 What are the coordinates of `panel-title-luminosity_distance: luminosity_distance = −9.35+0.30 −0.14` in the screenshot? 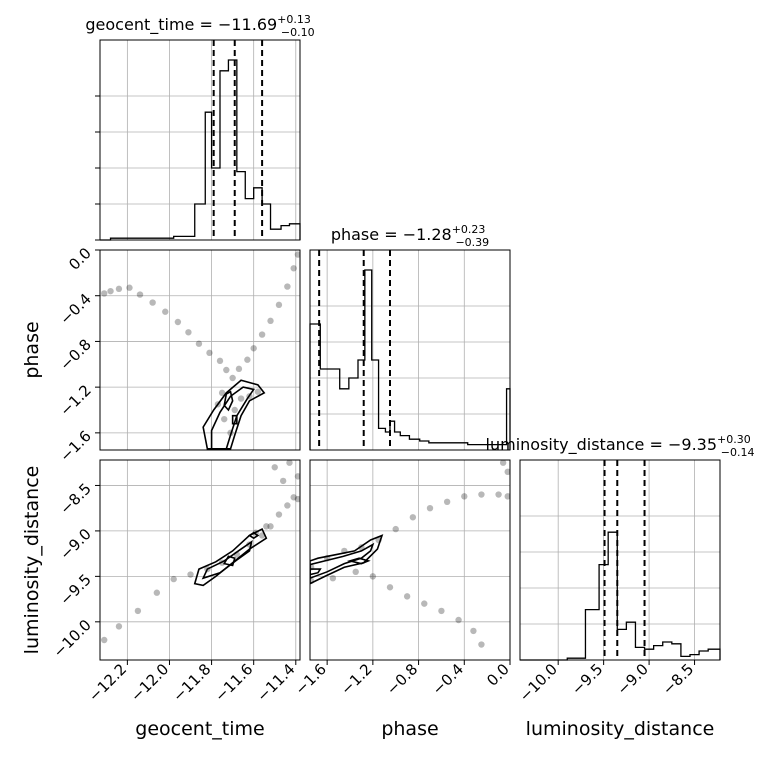 It's located at (620, 446).